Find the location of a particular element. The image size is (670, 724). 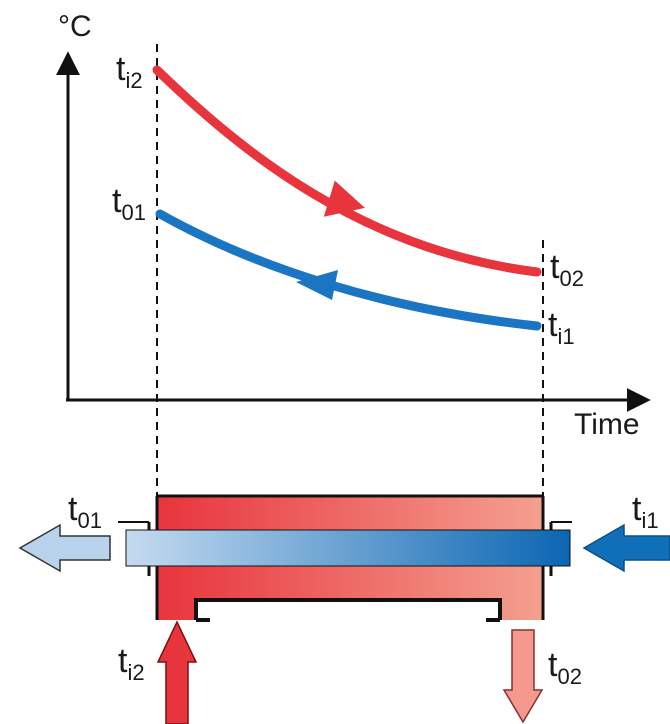

y-axis-unit: °C is located at coordinates (75, 26).